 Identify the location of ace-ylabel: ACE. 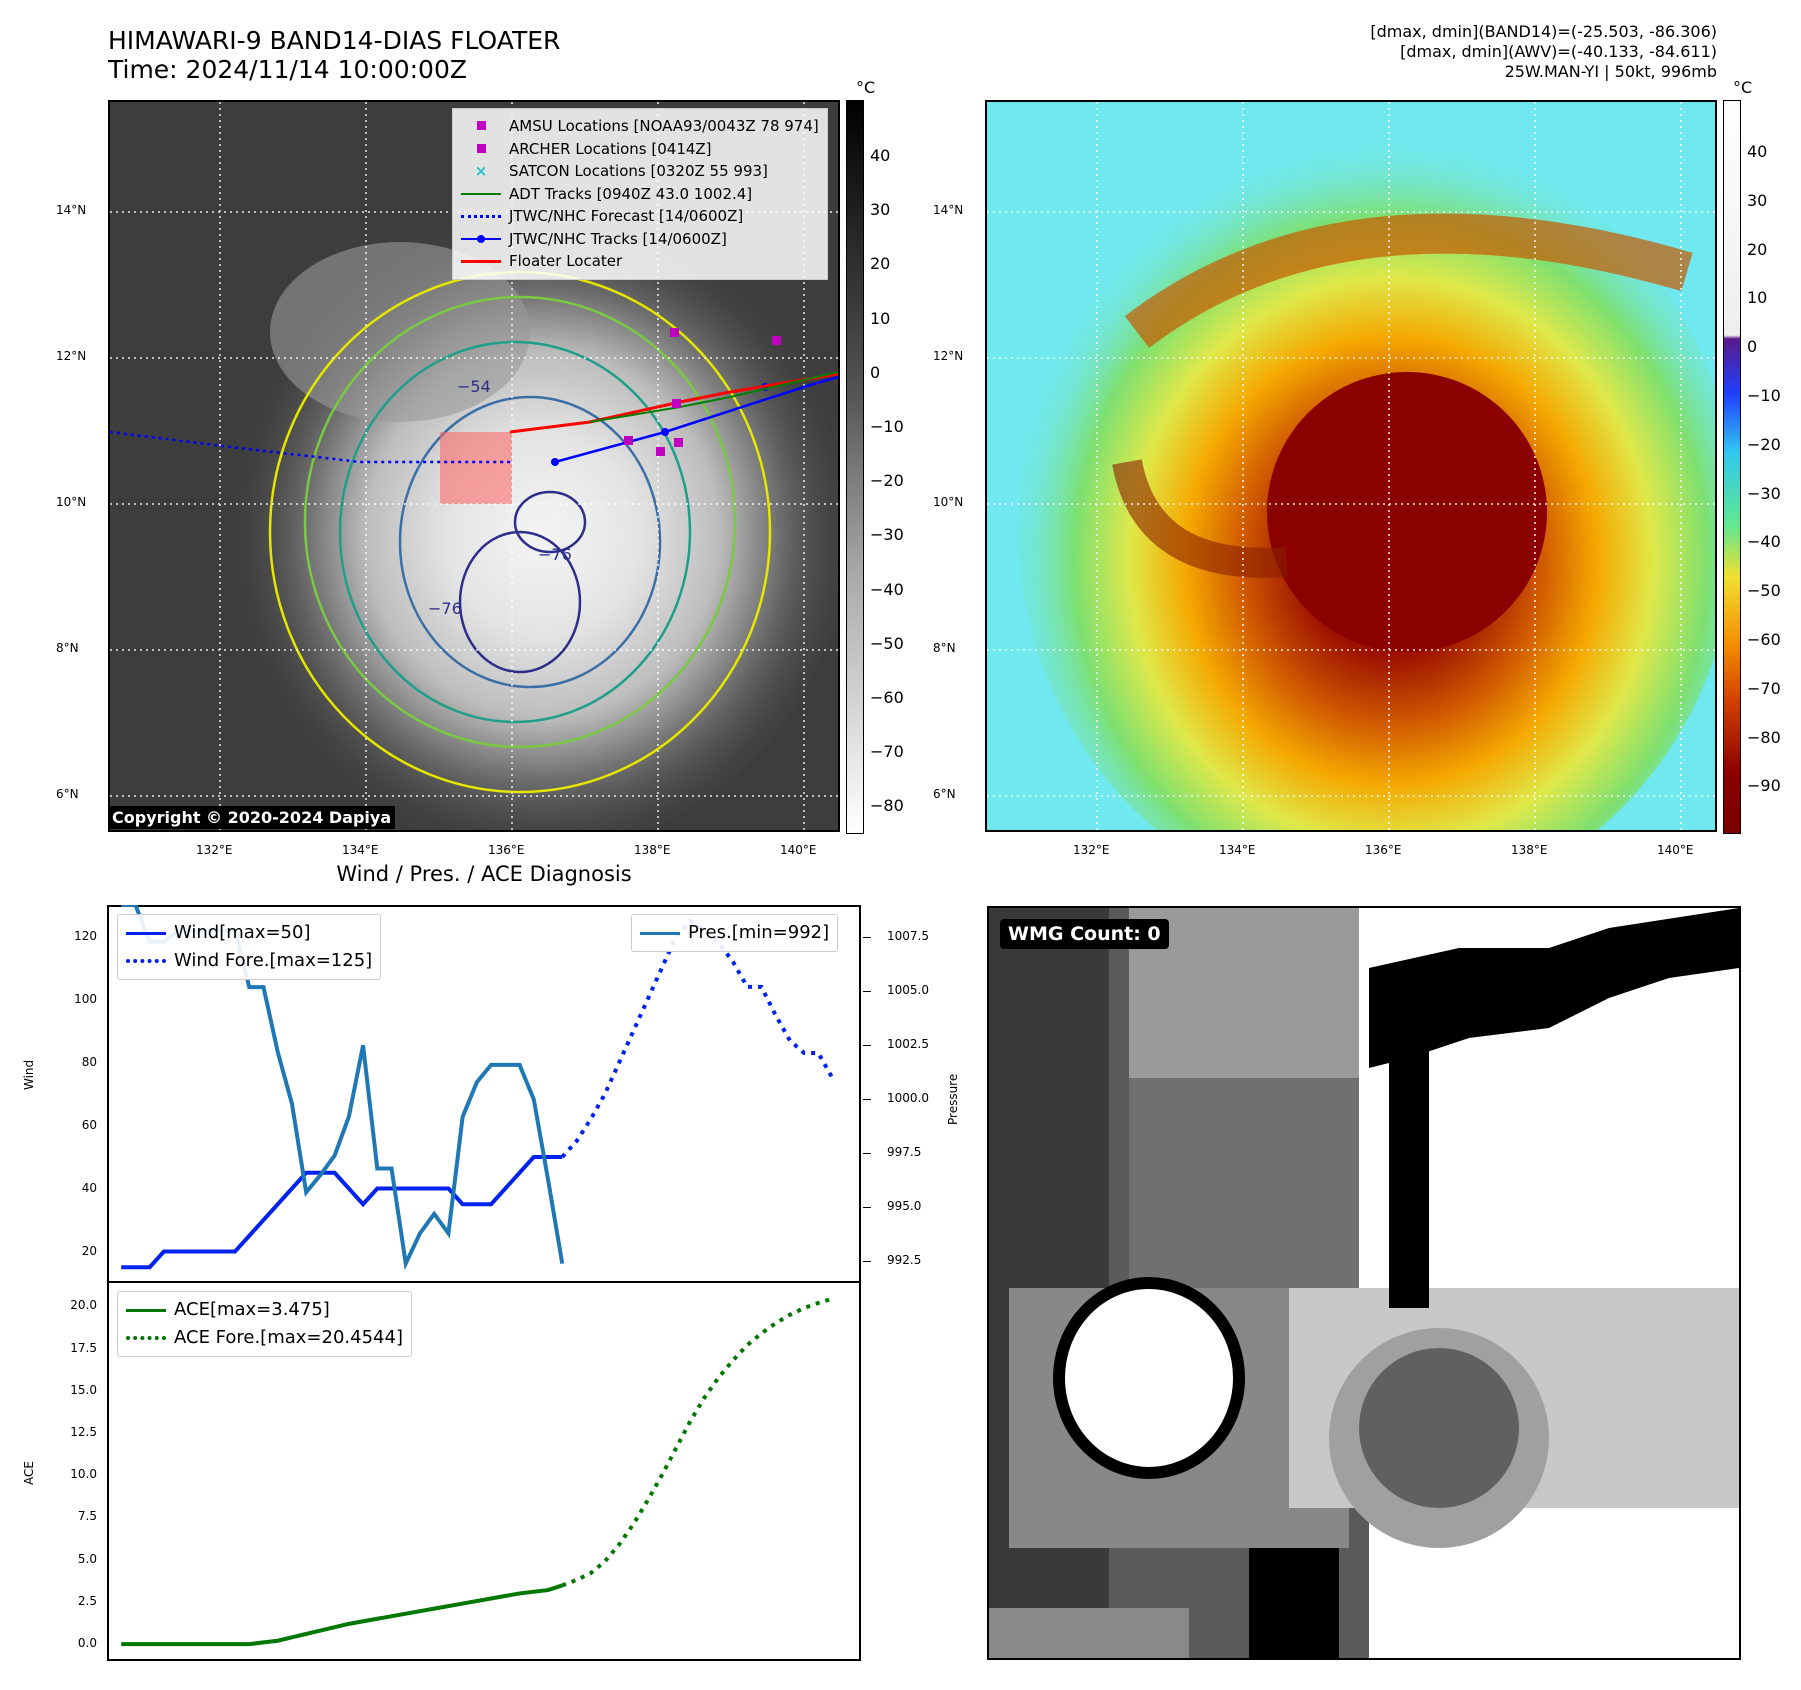
(29, 1473).